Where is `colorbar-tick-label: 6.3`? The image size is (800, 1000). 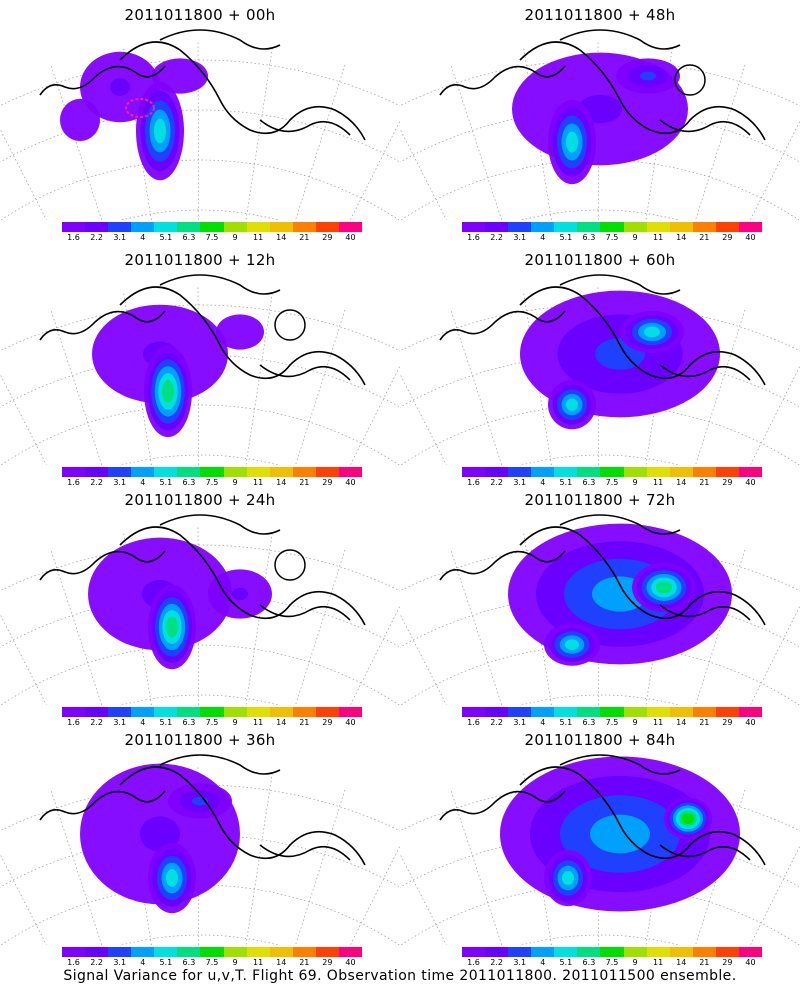 colorbar-tick-label: 6.3 is located at coordinates (589, 722).